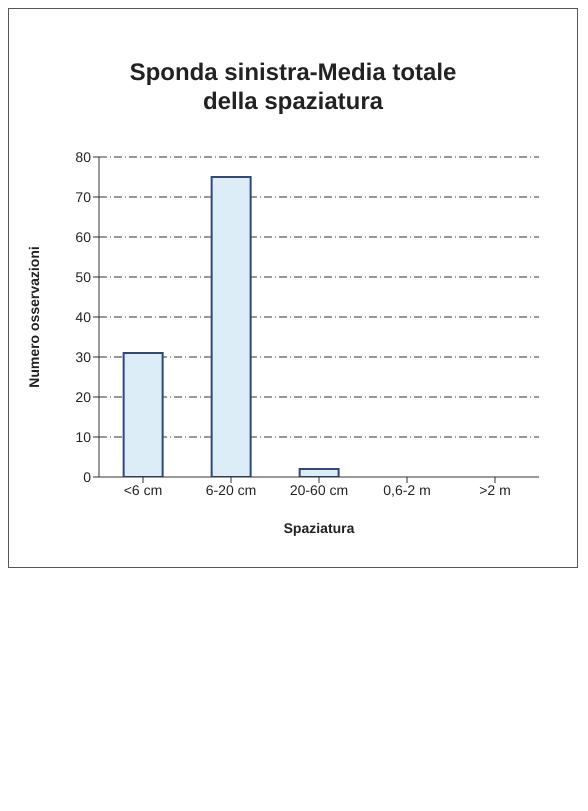 The width and height of the screenshot is (588, 811). I want to click on x-tick-label: 0,6-2 m, so click(407, 490).